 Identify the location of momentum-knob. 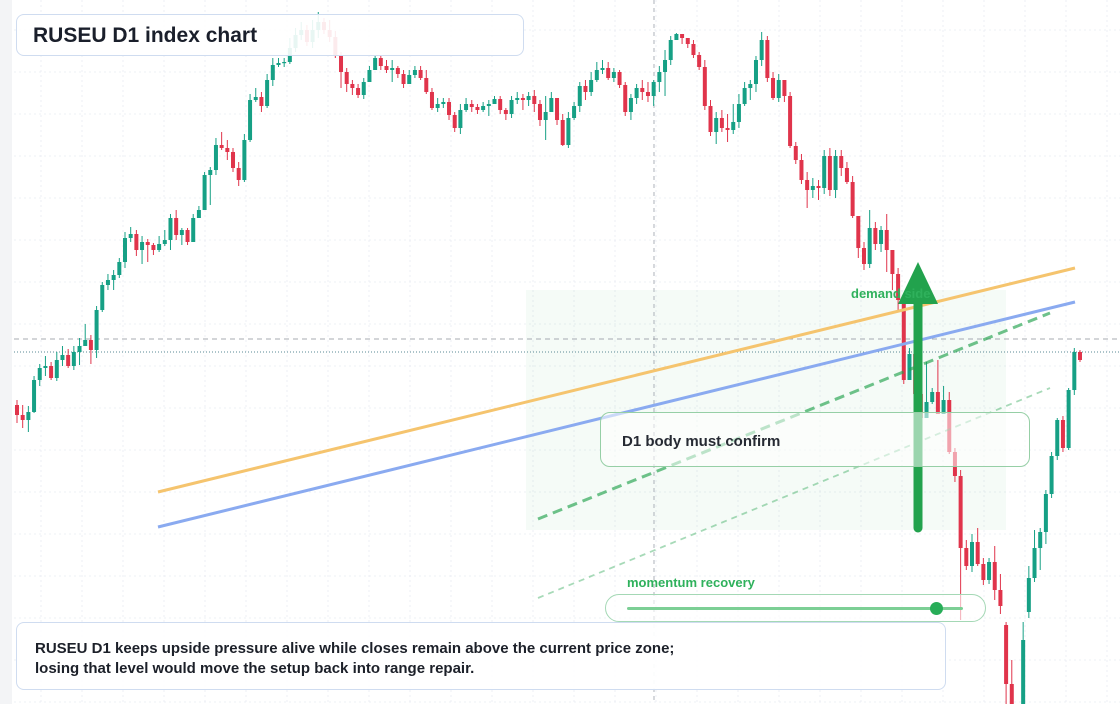
(936, 608).